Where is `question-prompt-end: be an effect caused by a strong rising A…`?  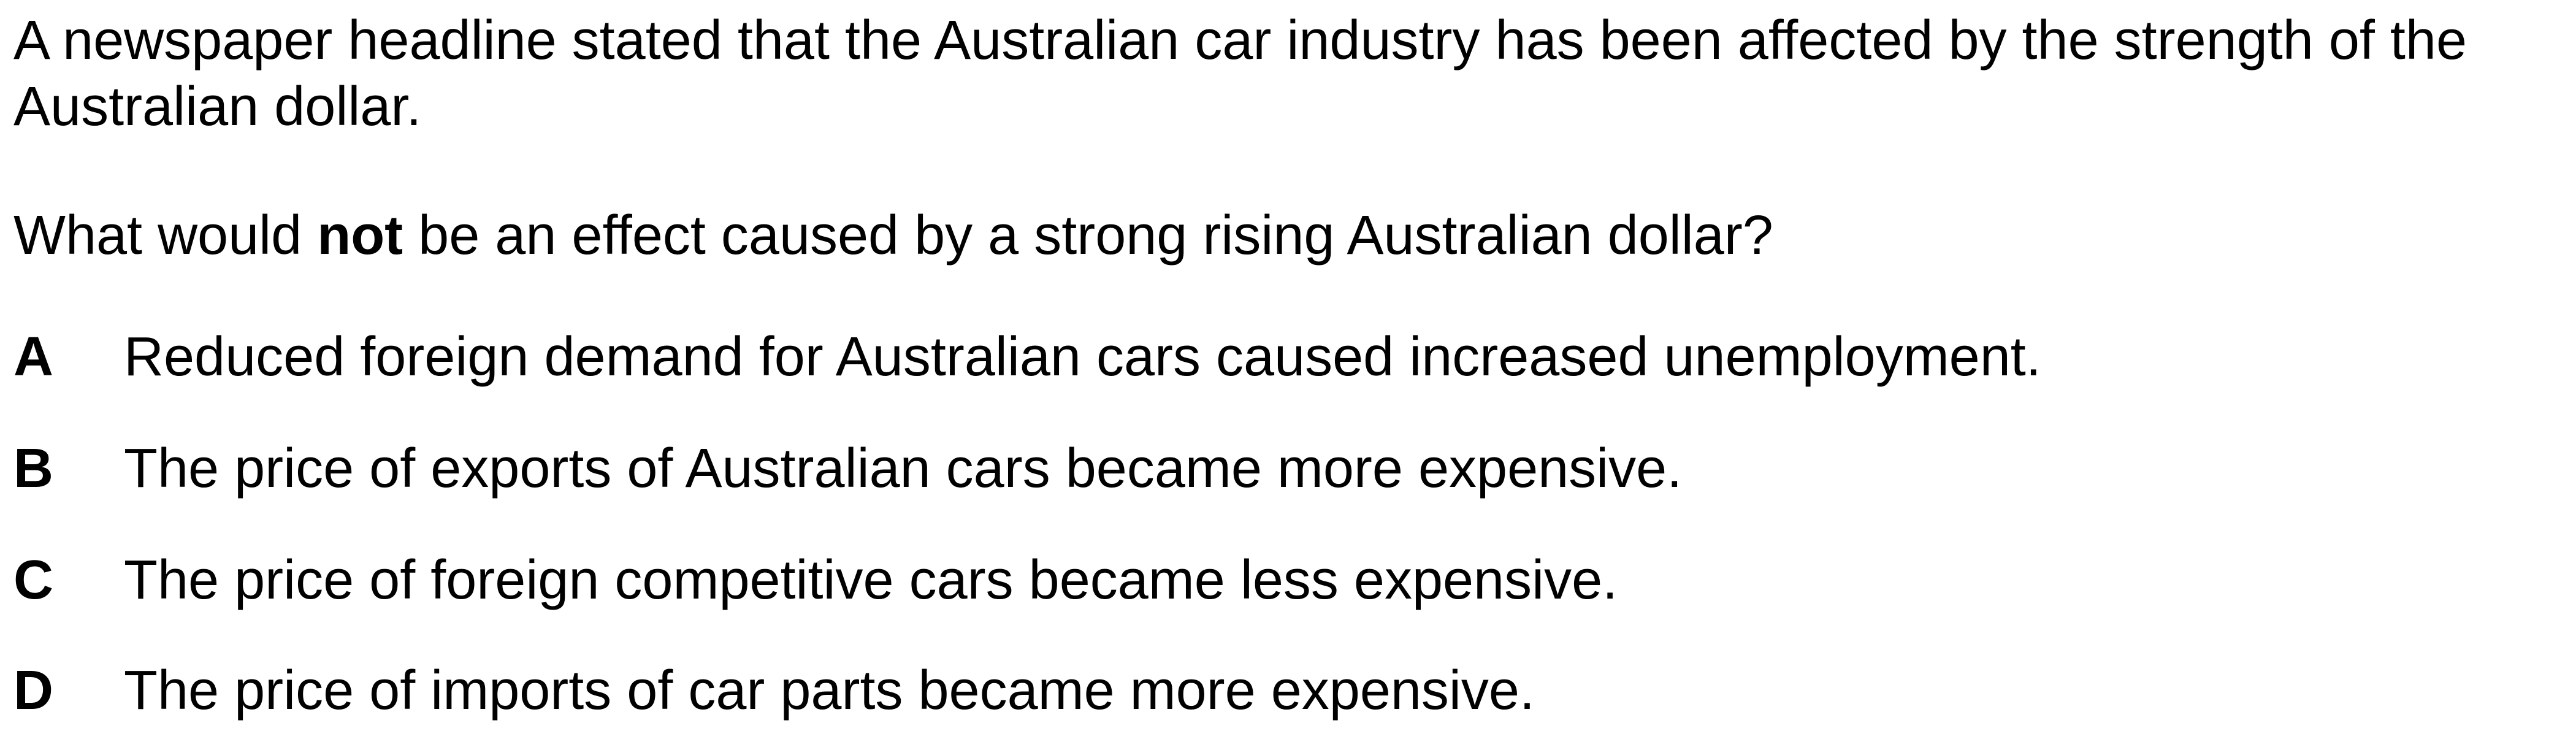
question-prompt-end: be an effect caused by a strong rising A… is located at coordinates (1088, 236).